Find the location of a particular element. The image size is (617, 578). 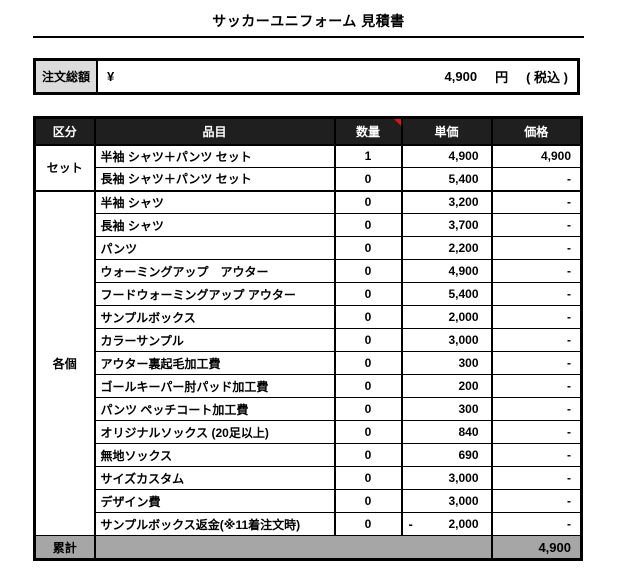

unit-price-cell: 2,200 is located at coordinates (446, 248).